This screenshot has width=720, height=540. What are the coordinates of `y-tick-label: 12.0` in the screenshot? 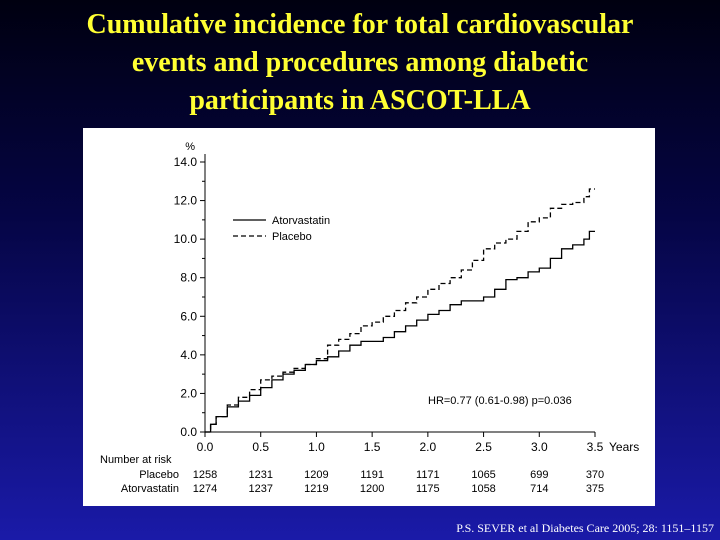 It's located at (186, 201).